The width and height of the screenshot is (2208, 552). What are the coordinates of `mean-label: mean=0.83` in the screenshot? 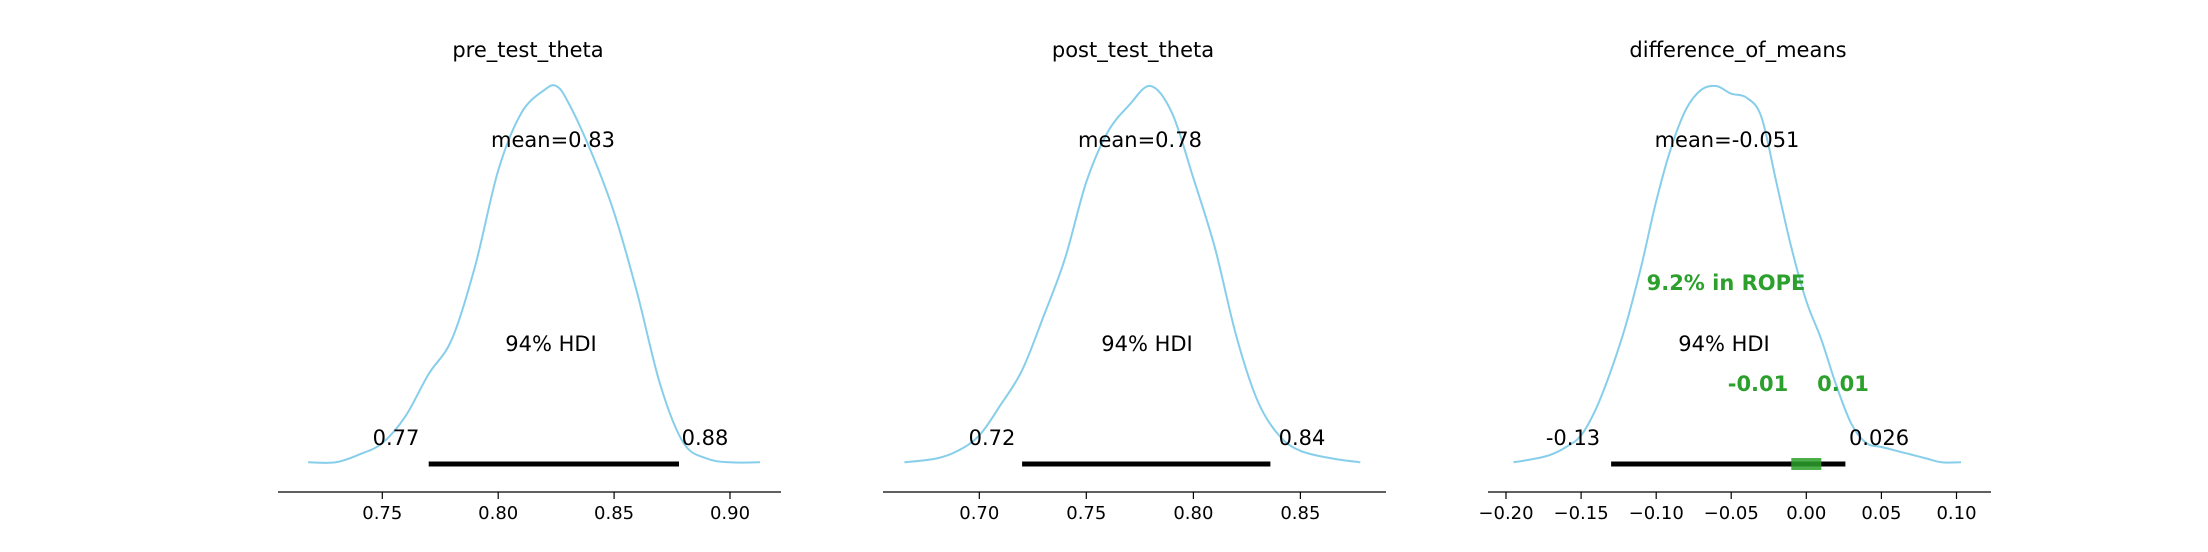 It's located at (553, 140).